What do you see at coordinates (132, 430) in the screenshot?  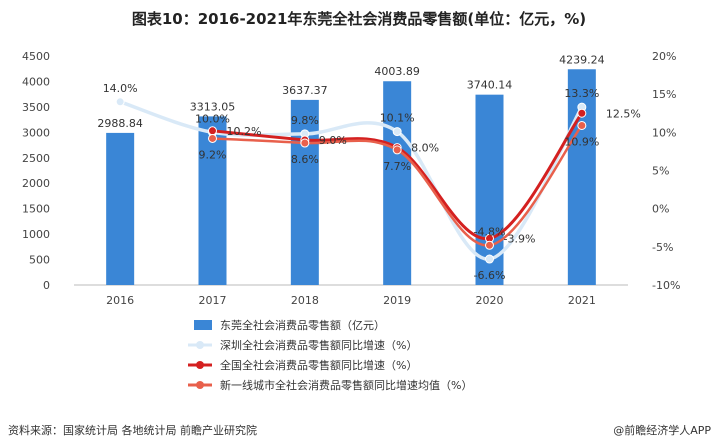 I see `source-note: 资料来源：国家统计局 各地统计局 前瞻产业研究院` at bounding box center [132, 430].